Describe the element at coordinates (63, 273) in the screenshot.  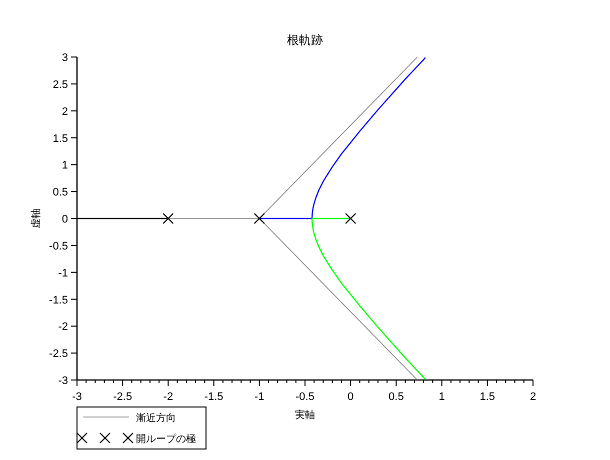
I see `y-tick-label: -1` at that location.